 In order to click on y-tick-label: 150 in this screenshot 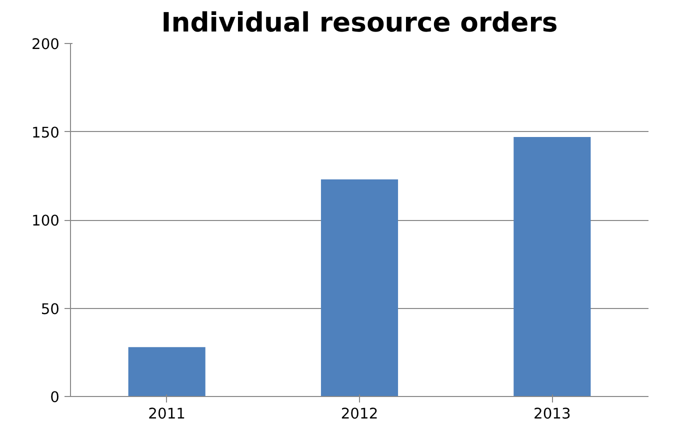, I will do `click(46, 133)`.